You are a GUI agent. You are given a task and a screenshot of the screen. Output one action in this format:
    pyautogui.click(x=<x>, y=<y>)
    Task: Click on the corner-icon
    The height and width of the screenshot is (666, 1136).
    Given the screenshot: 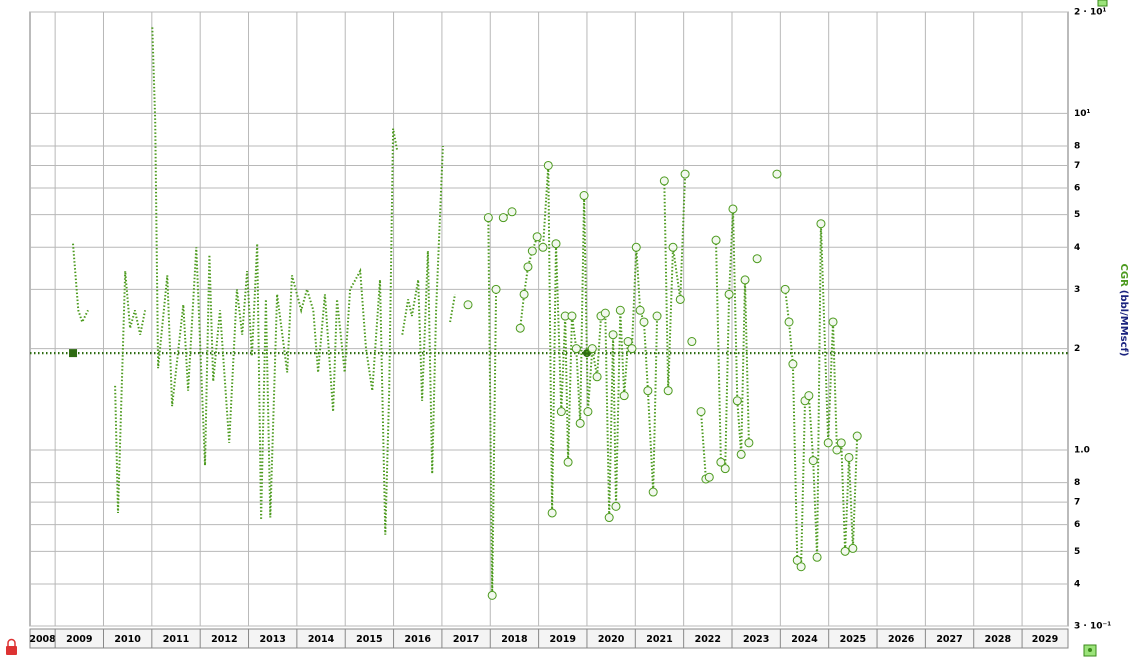 What is the action you would take?
    pyautogui.click(x=1090, y=650)
    